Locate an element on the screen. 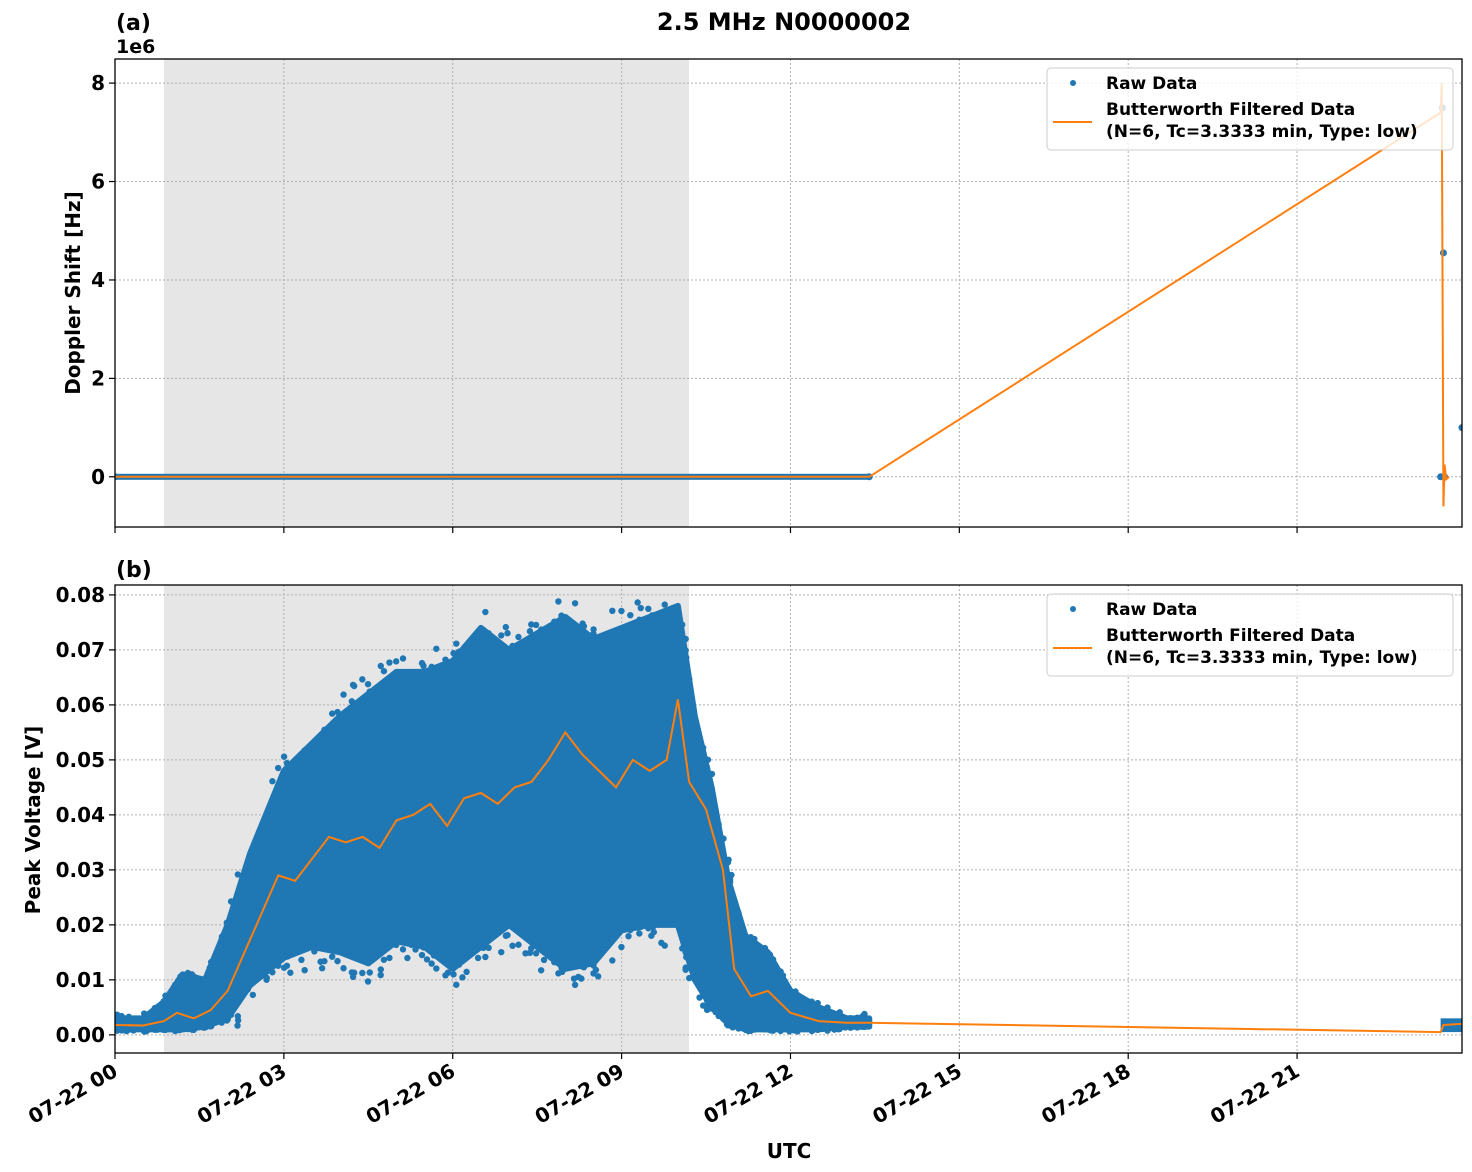 Image resolution: width=1472 pixels, height=1172 pixels. y-tick-label: 0.07 is located at coordinates (80, 650).